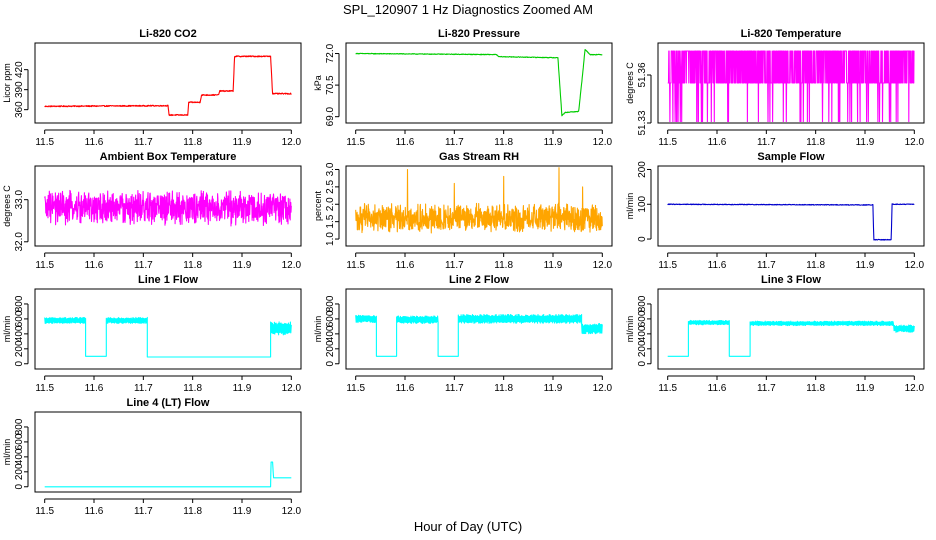 Image resolution: width=936 pixels, height=540 pixels. I want to click on y-tick-label: 420, so click(19, 69).